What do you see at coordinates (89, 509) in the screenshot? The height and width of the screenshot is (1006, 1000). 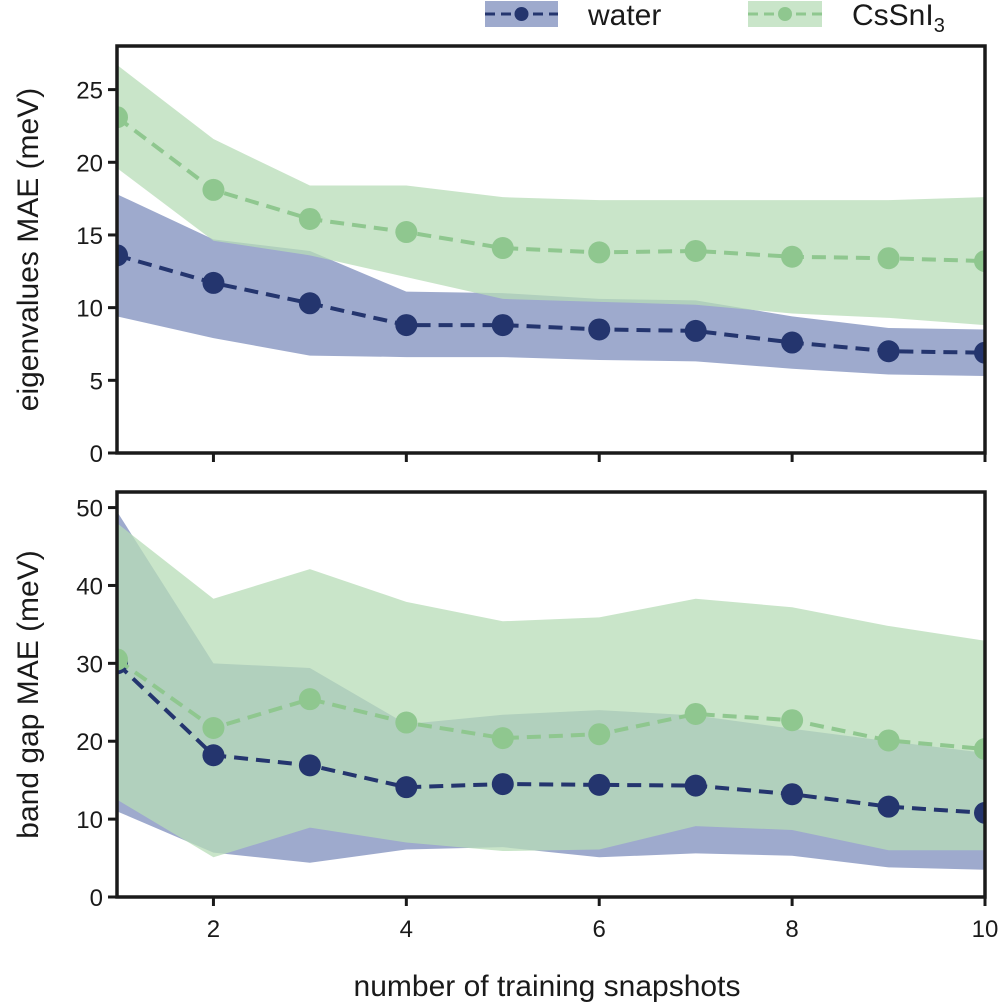 I see `bandgap-y-tick-label: 50` at bounding box center [89, 509].